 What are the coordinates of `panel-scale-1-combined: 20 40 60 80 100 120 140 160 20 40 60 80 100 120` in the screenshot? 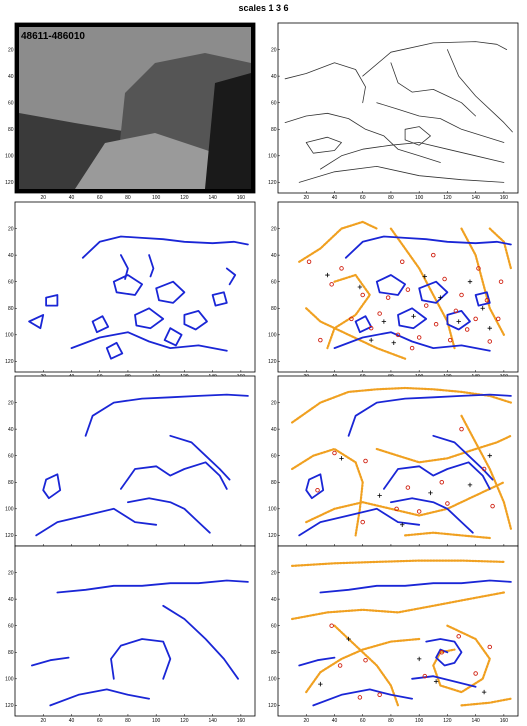 It's located at (395, 289).